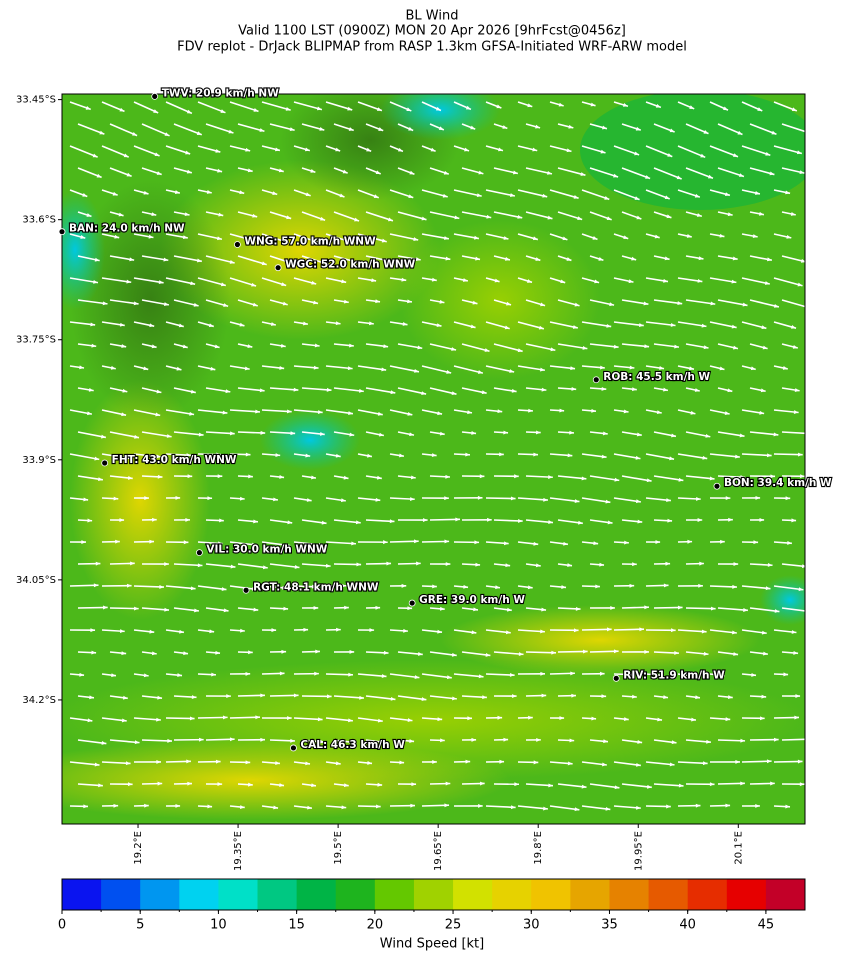 Image resolution: width=848 pixels, height=962 pixels. What do you see at coordinates (296, 925) in the screenshot?
I see `colorbar-tick-label: 15` at bounding box center [296, 925].